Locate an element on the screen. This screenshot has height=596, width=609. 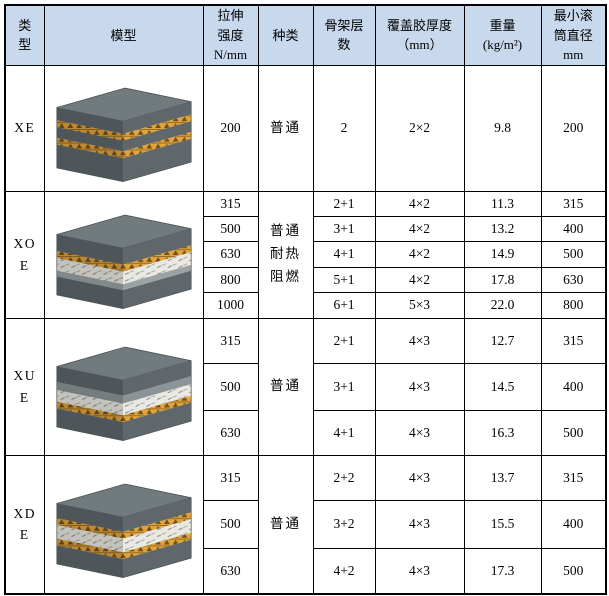
model-cell-xde is located at coordinates (123, 524).